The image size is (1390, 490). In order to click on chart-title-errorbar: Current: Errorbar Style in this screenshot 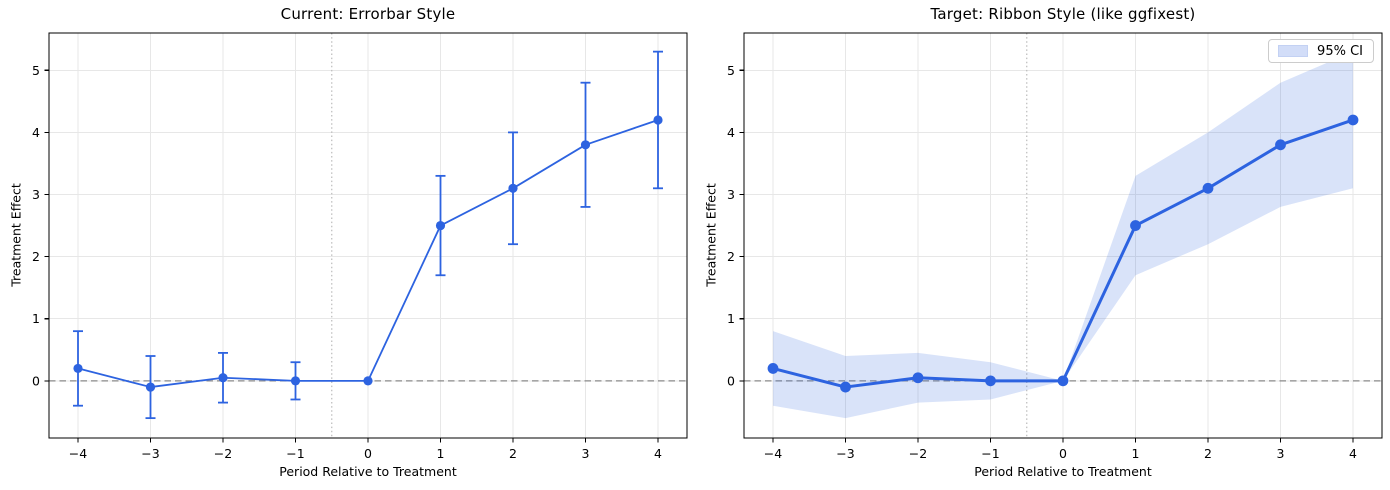, I will do `click(368, 14)`.